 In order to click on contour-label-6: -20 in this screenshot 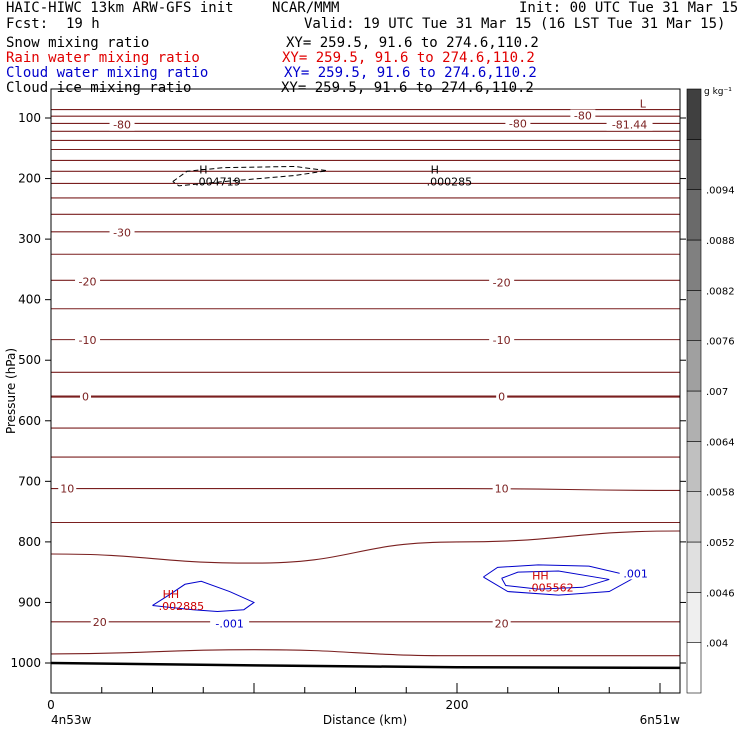, I will do `click(502, 283)`.